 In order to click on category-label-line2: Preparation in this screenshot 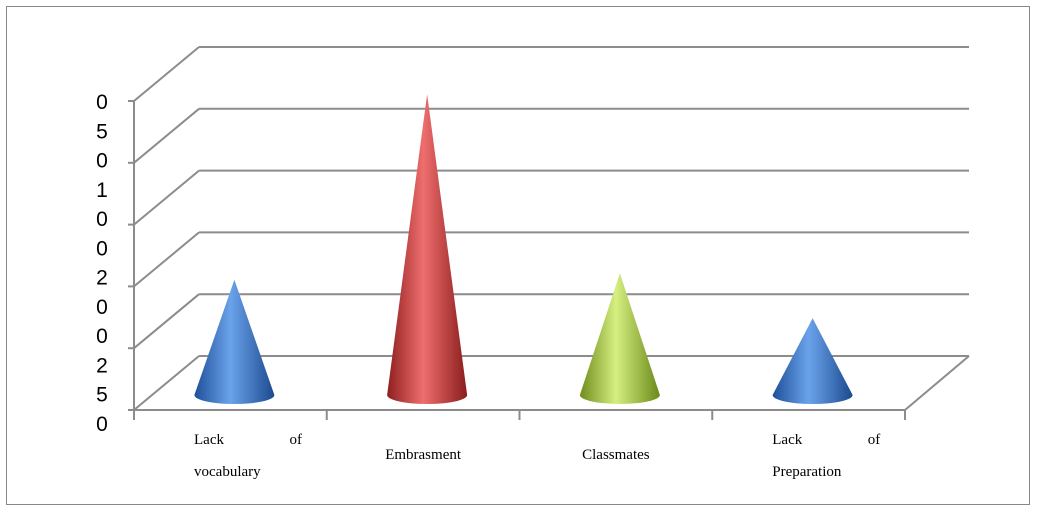, I will do `click(807, 472)`.